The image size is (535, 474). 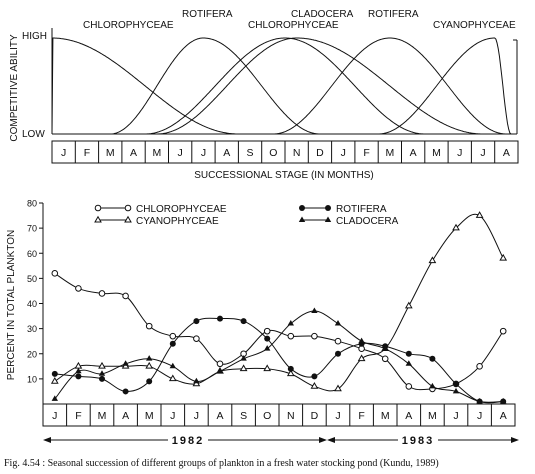 I want to click on bottom-ytick-label: 40, so click(x=32, y=304).